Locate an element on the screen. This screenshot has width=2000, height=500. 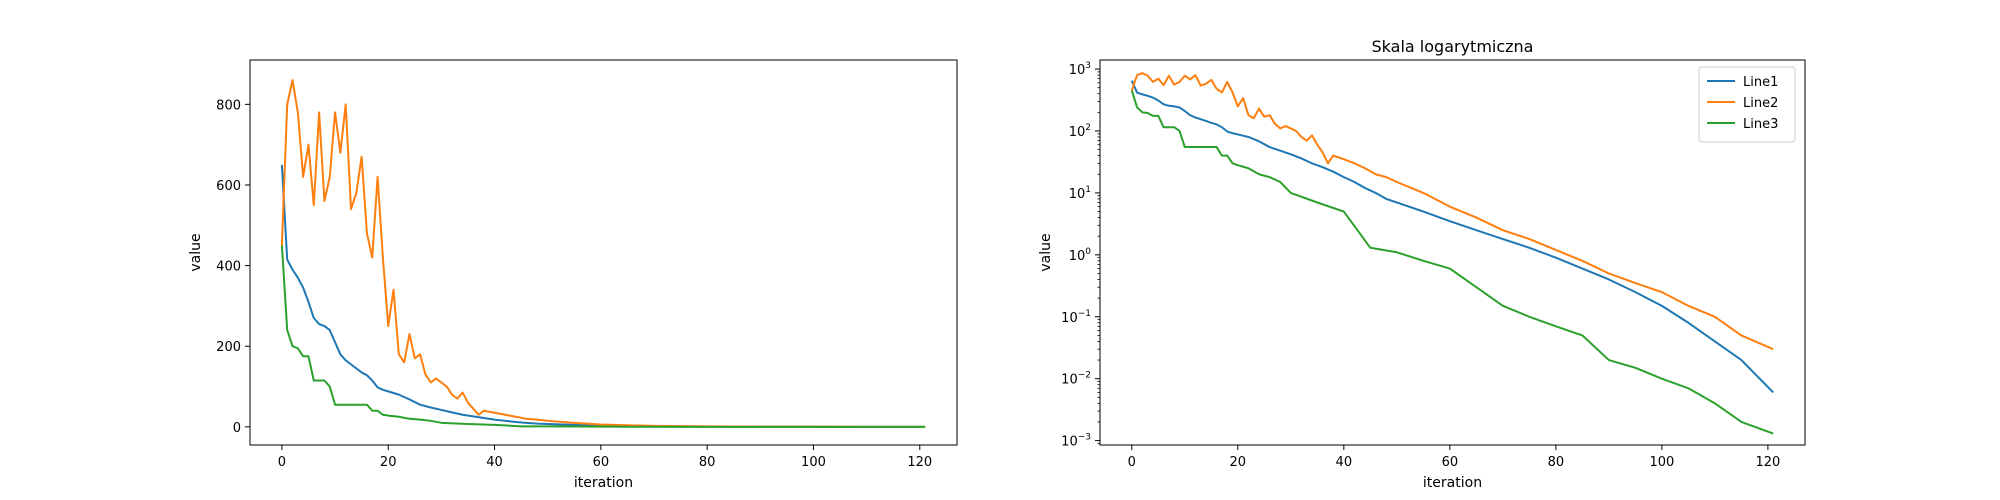
y-tick-label: 10¹ is located at coordinates (1080, 193).